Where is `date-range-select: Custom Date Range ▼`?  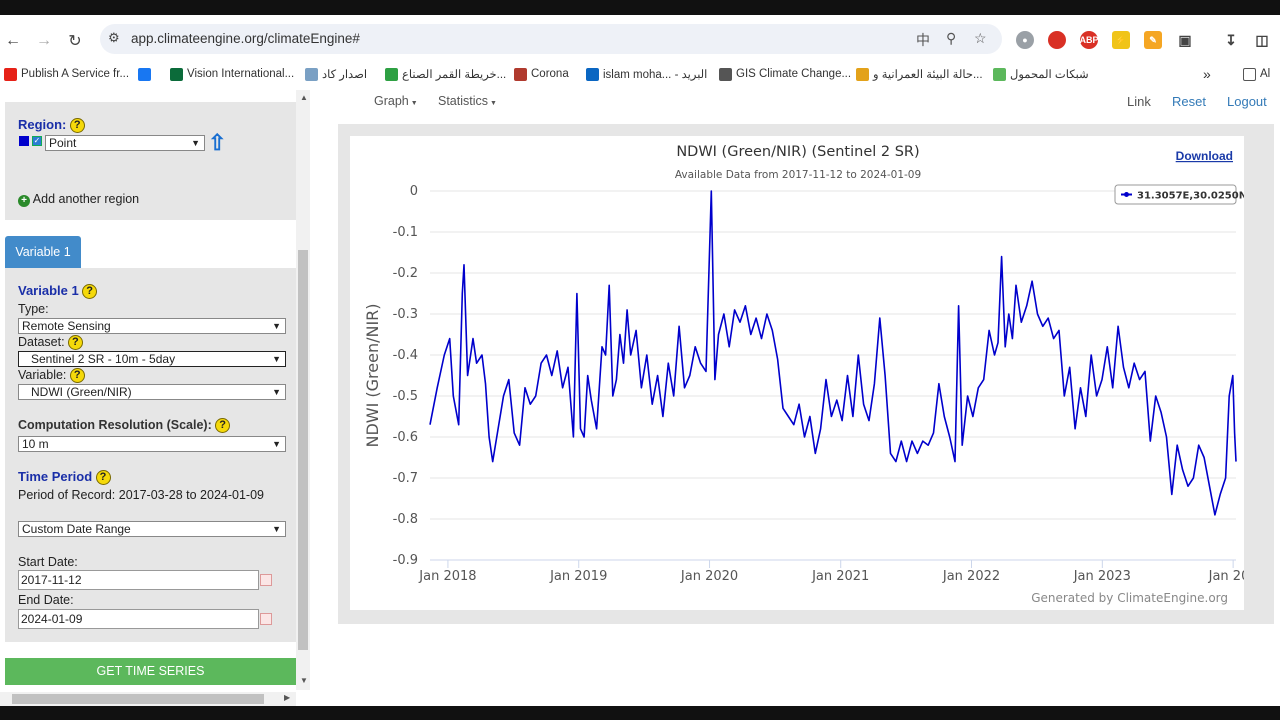 date-range-select: Custom Date Range ▼ is located at coordinates (152, 529).